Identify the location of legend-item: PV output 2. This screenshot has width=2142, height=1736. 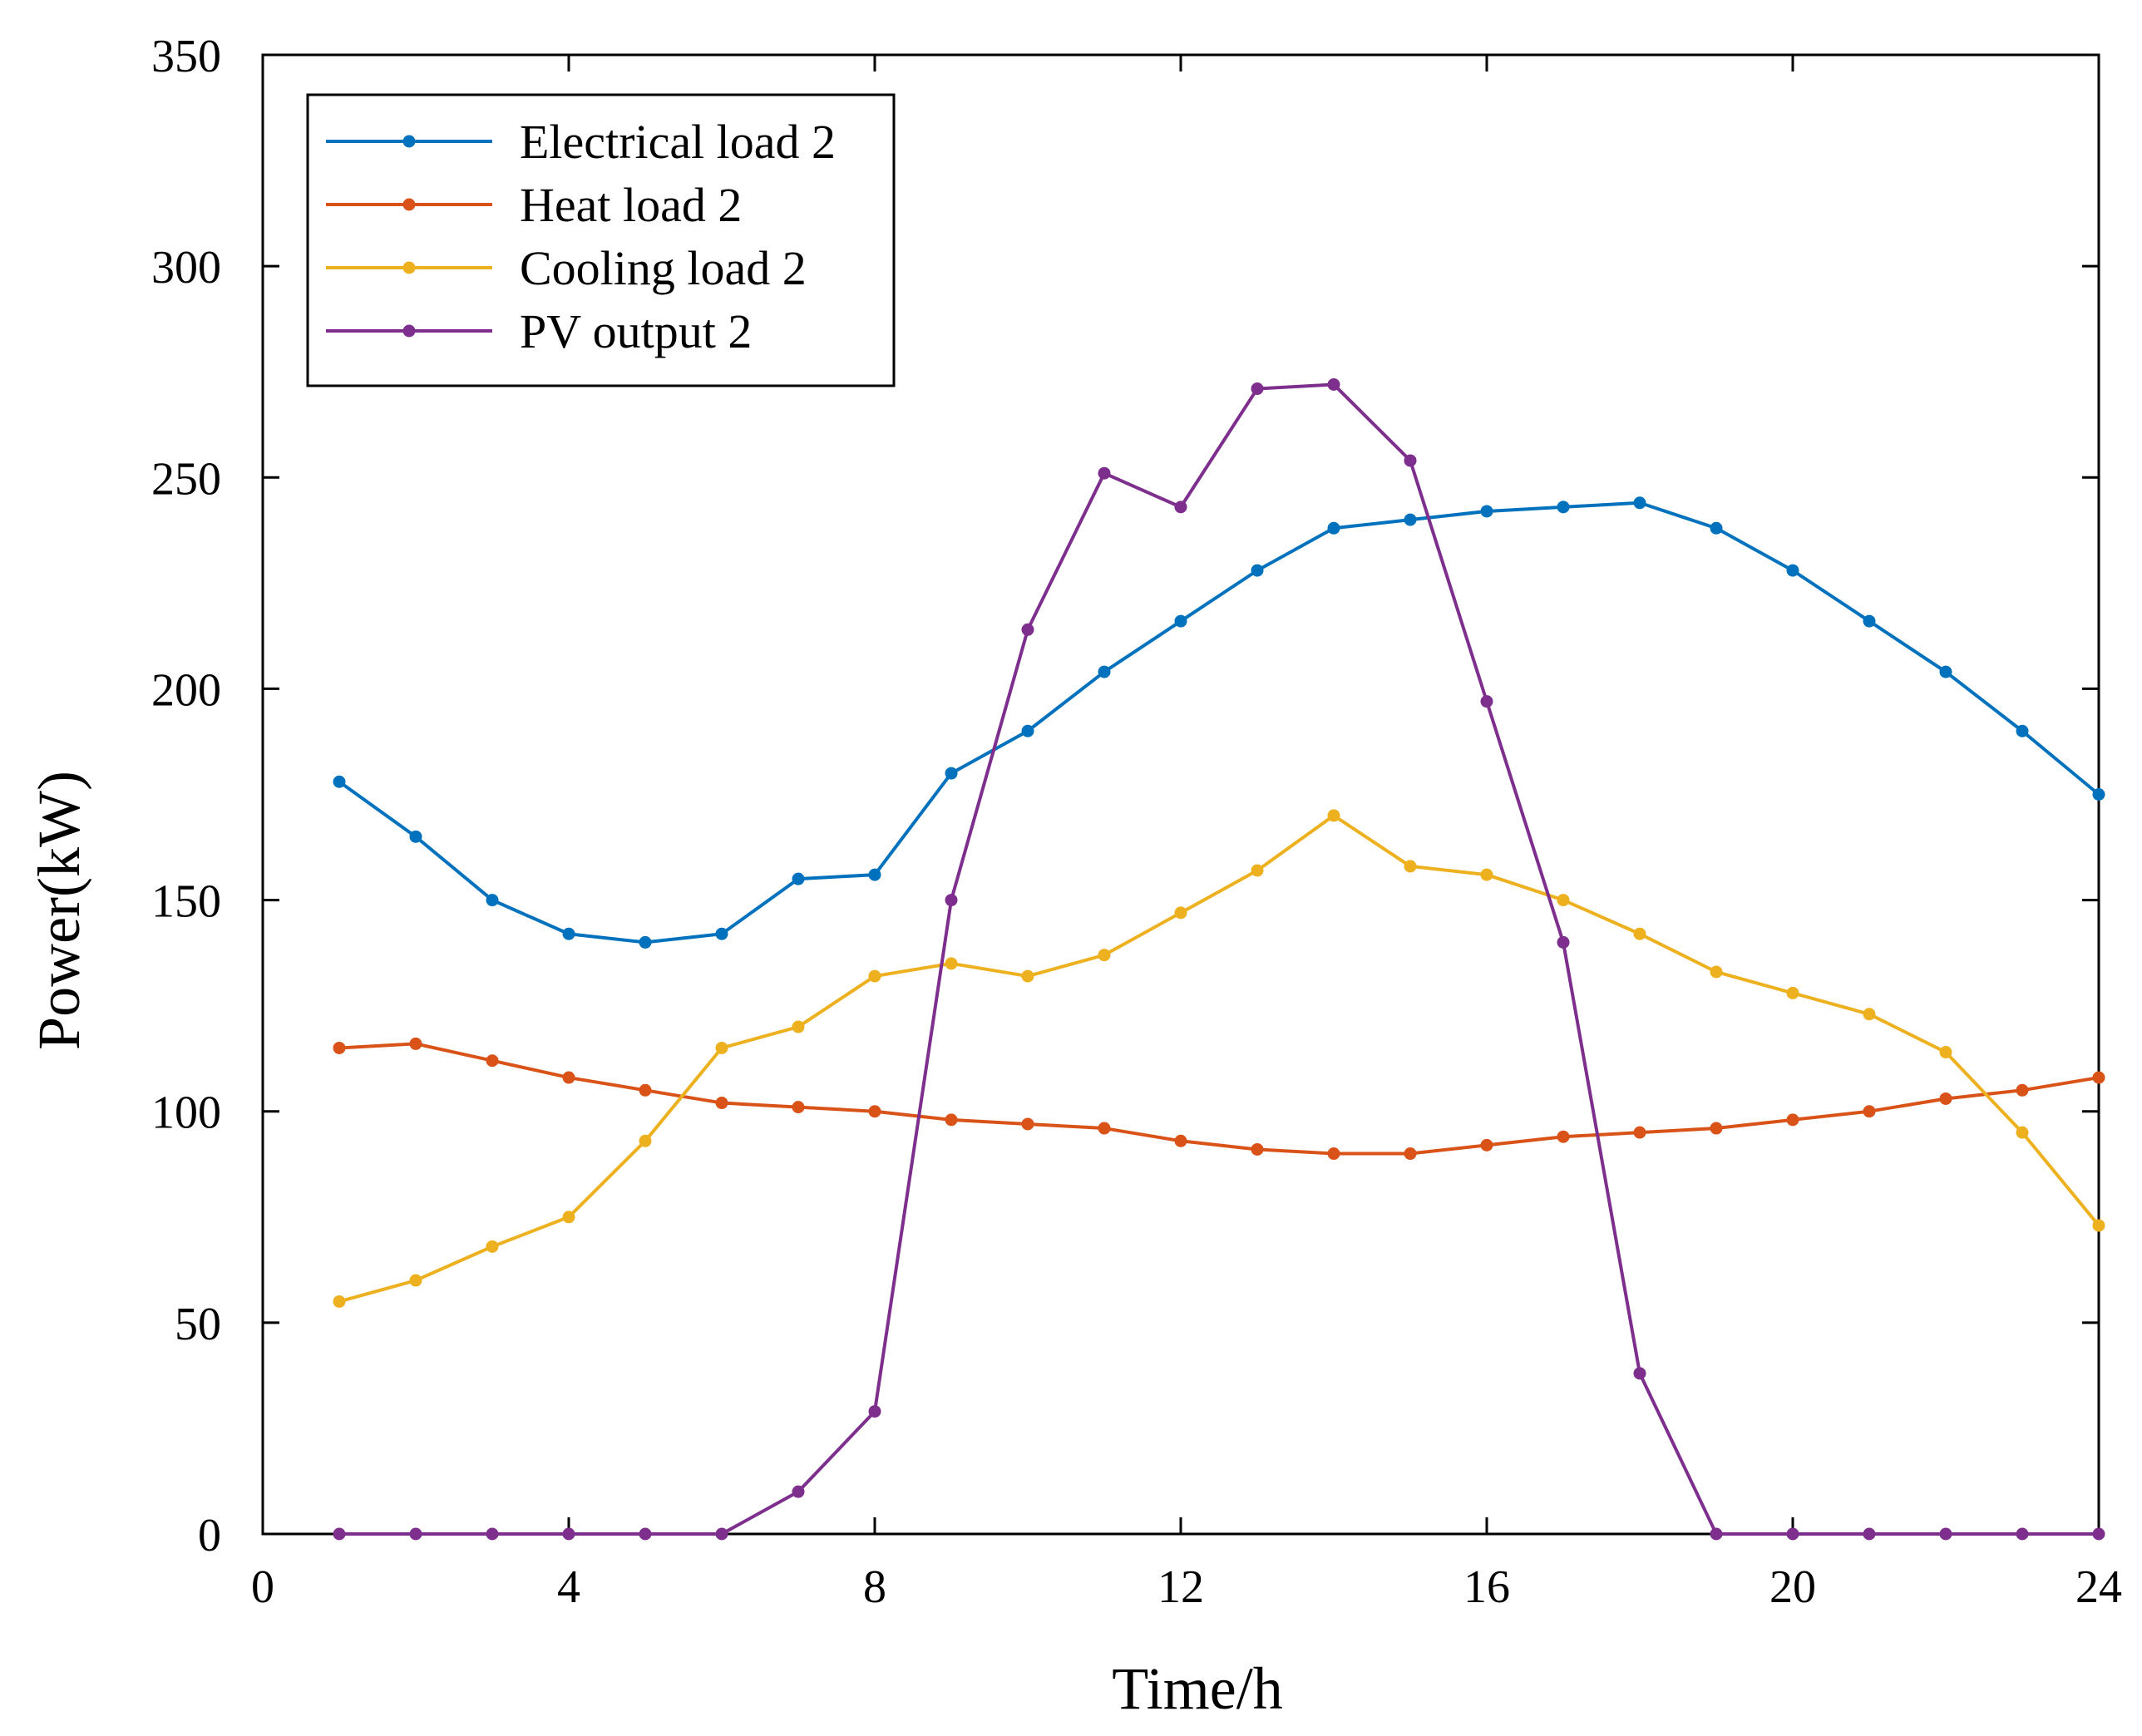
(539, 331).